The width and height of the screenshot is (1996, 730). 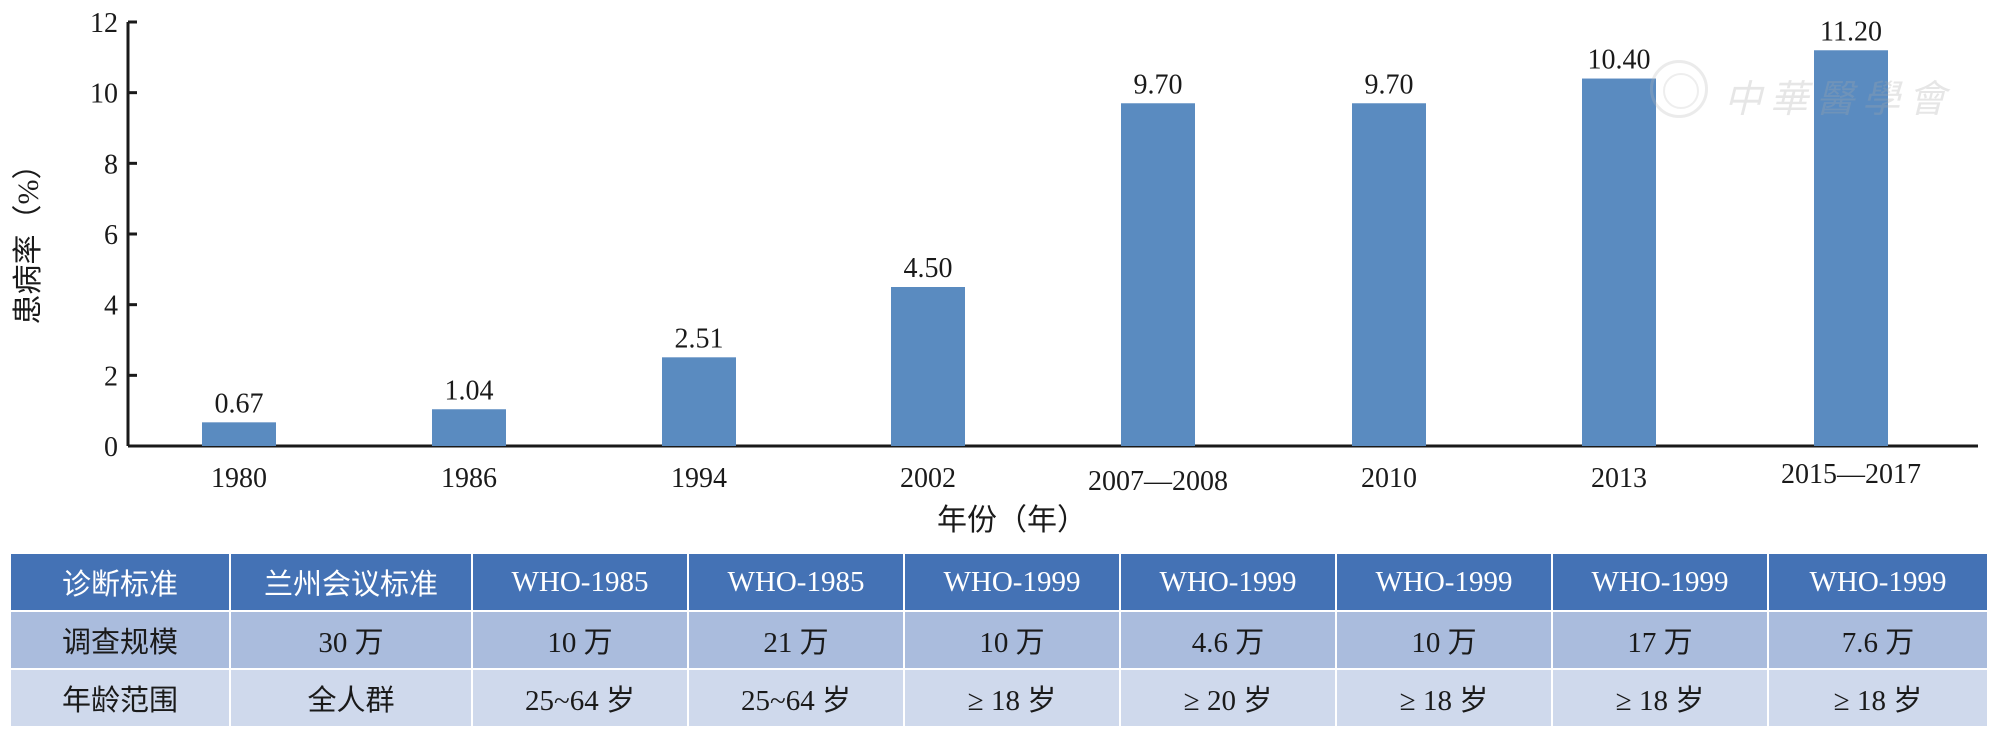 What do you see at coordinates (111, 447) in the screenshot?
I see `y-tick-label: 0` at bounding box center [111, 447].